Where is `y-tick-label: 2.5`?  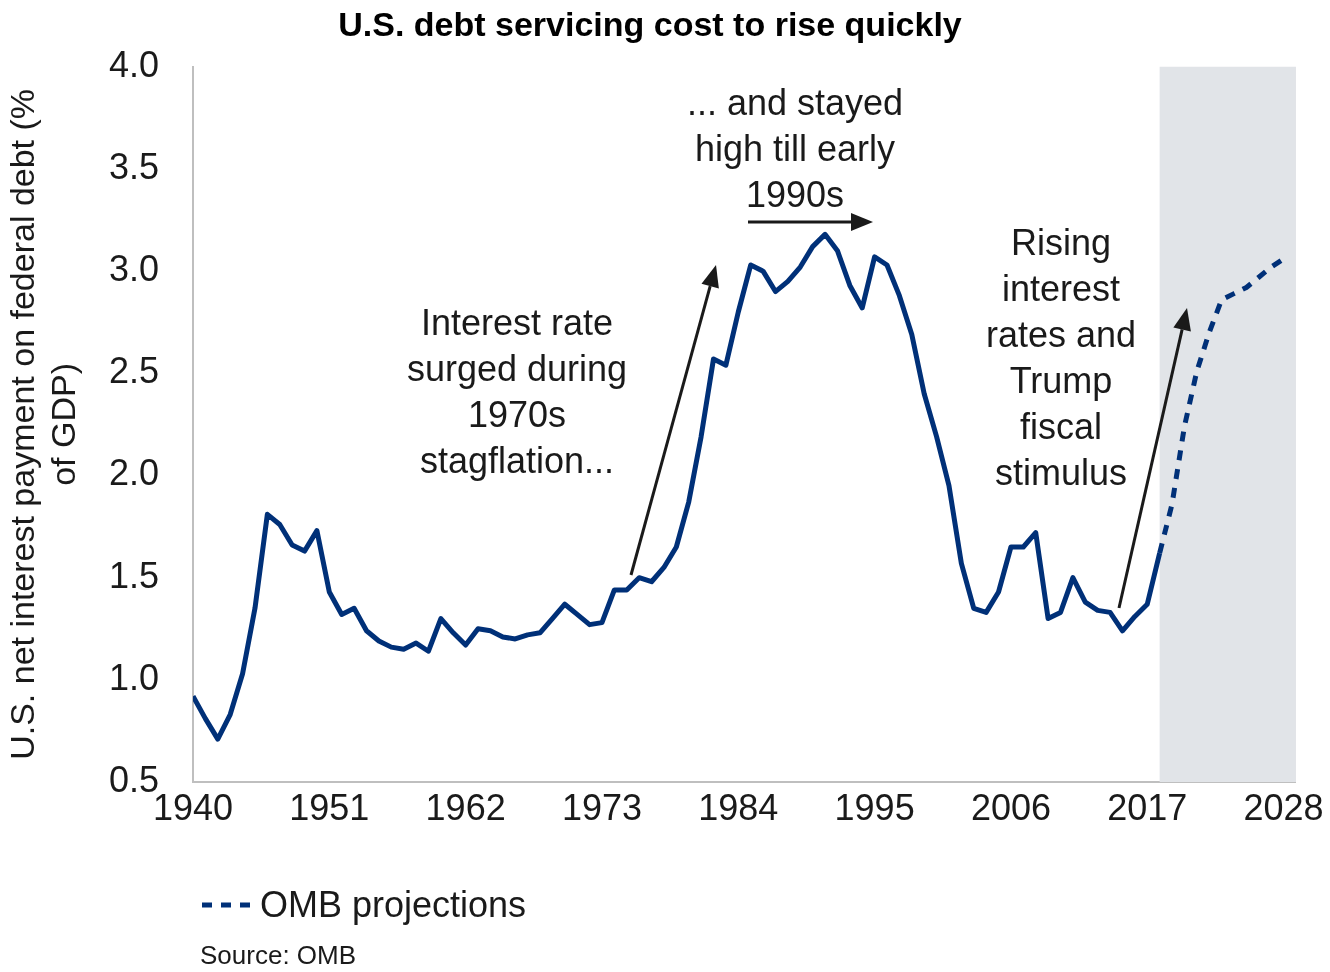
y-tick-label: 2.5 is located at coordinates (133, 371).